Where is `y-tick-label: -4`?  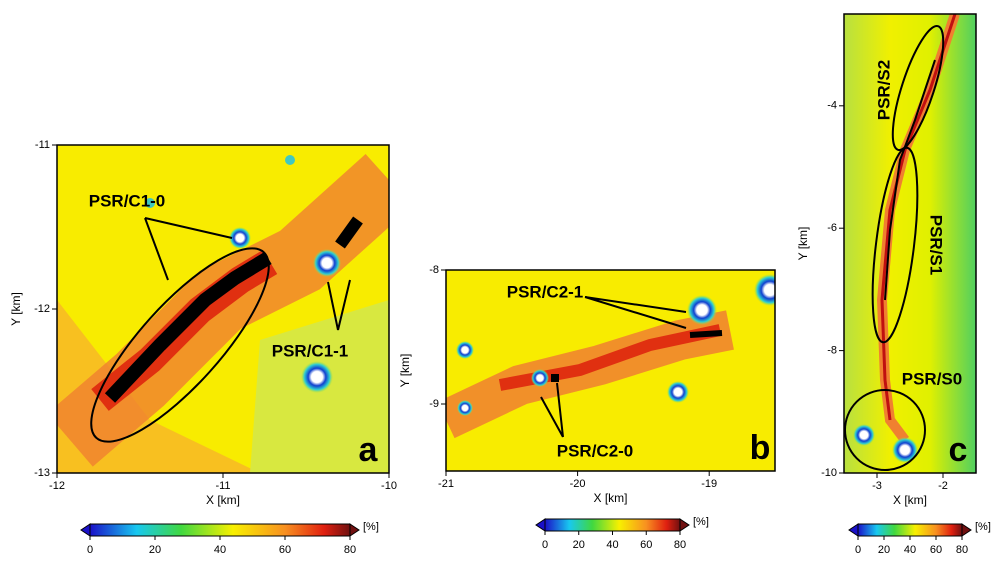 y-tick-label: -4 is located at coordinates (832, 106).